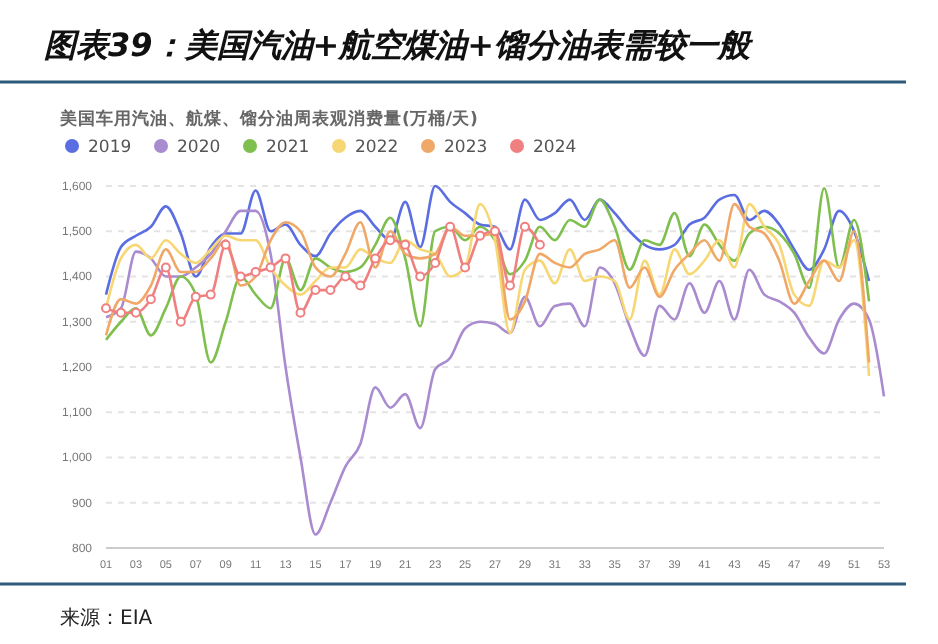 The image size is (938, 644). I want to click on legend-label: 2022, so click(377, 148).